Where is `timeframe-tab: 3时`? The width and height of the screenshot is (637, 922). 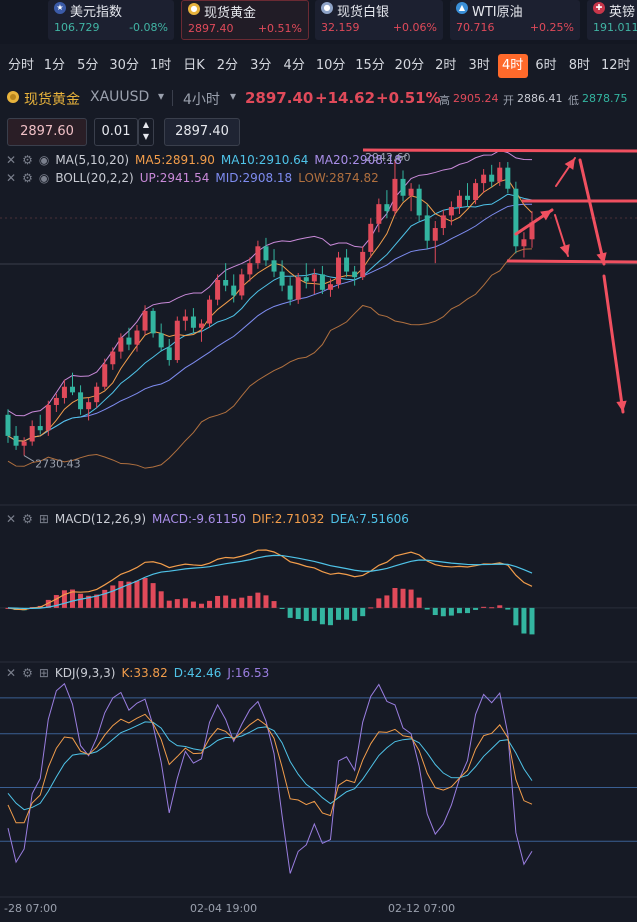 timeframe-tab: 3时 is located at coordinates (479, 65).